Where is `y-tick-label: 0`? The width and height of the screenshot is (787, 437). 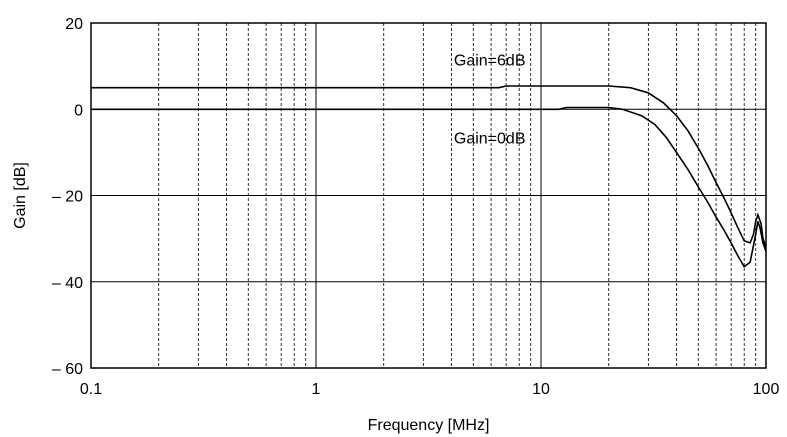 y-tick-label: 0 is located at coordinates (78, 110).